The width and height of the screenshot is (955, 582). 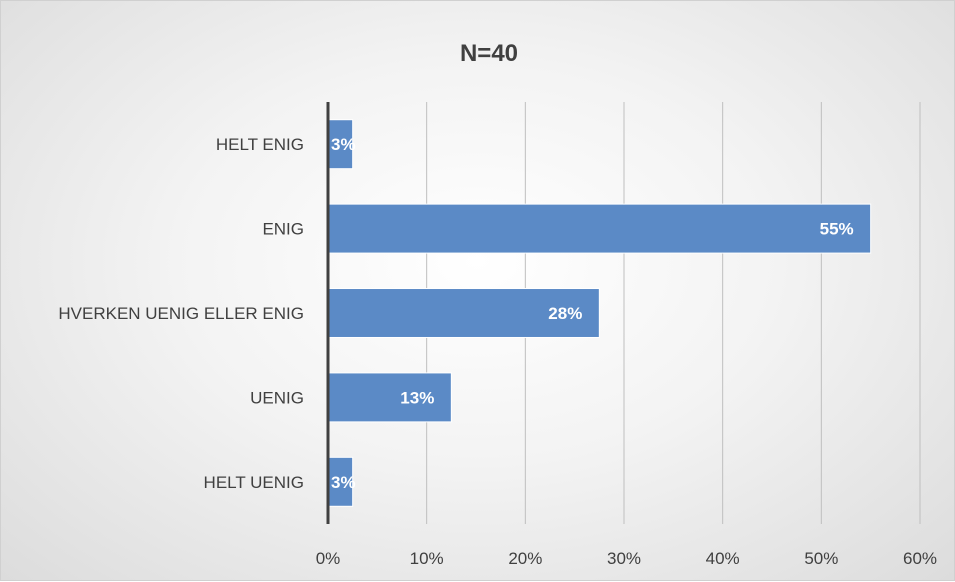 I want to click on x-tick-labels: 0% 10% 20% 30% 40% 50% 60%, so click(x=626, y=558).